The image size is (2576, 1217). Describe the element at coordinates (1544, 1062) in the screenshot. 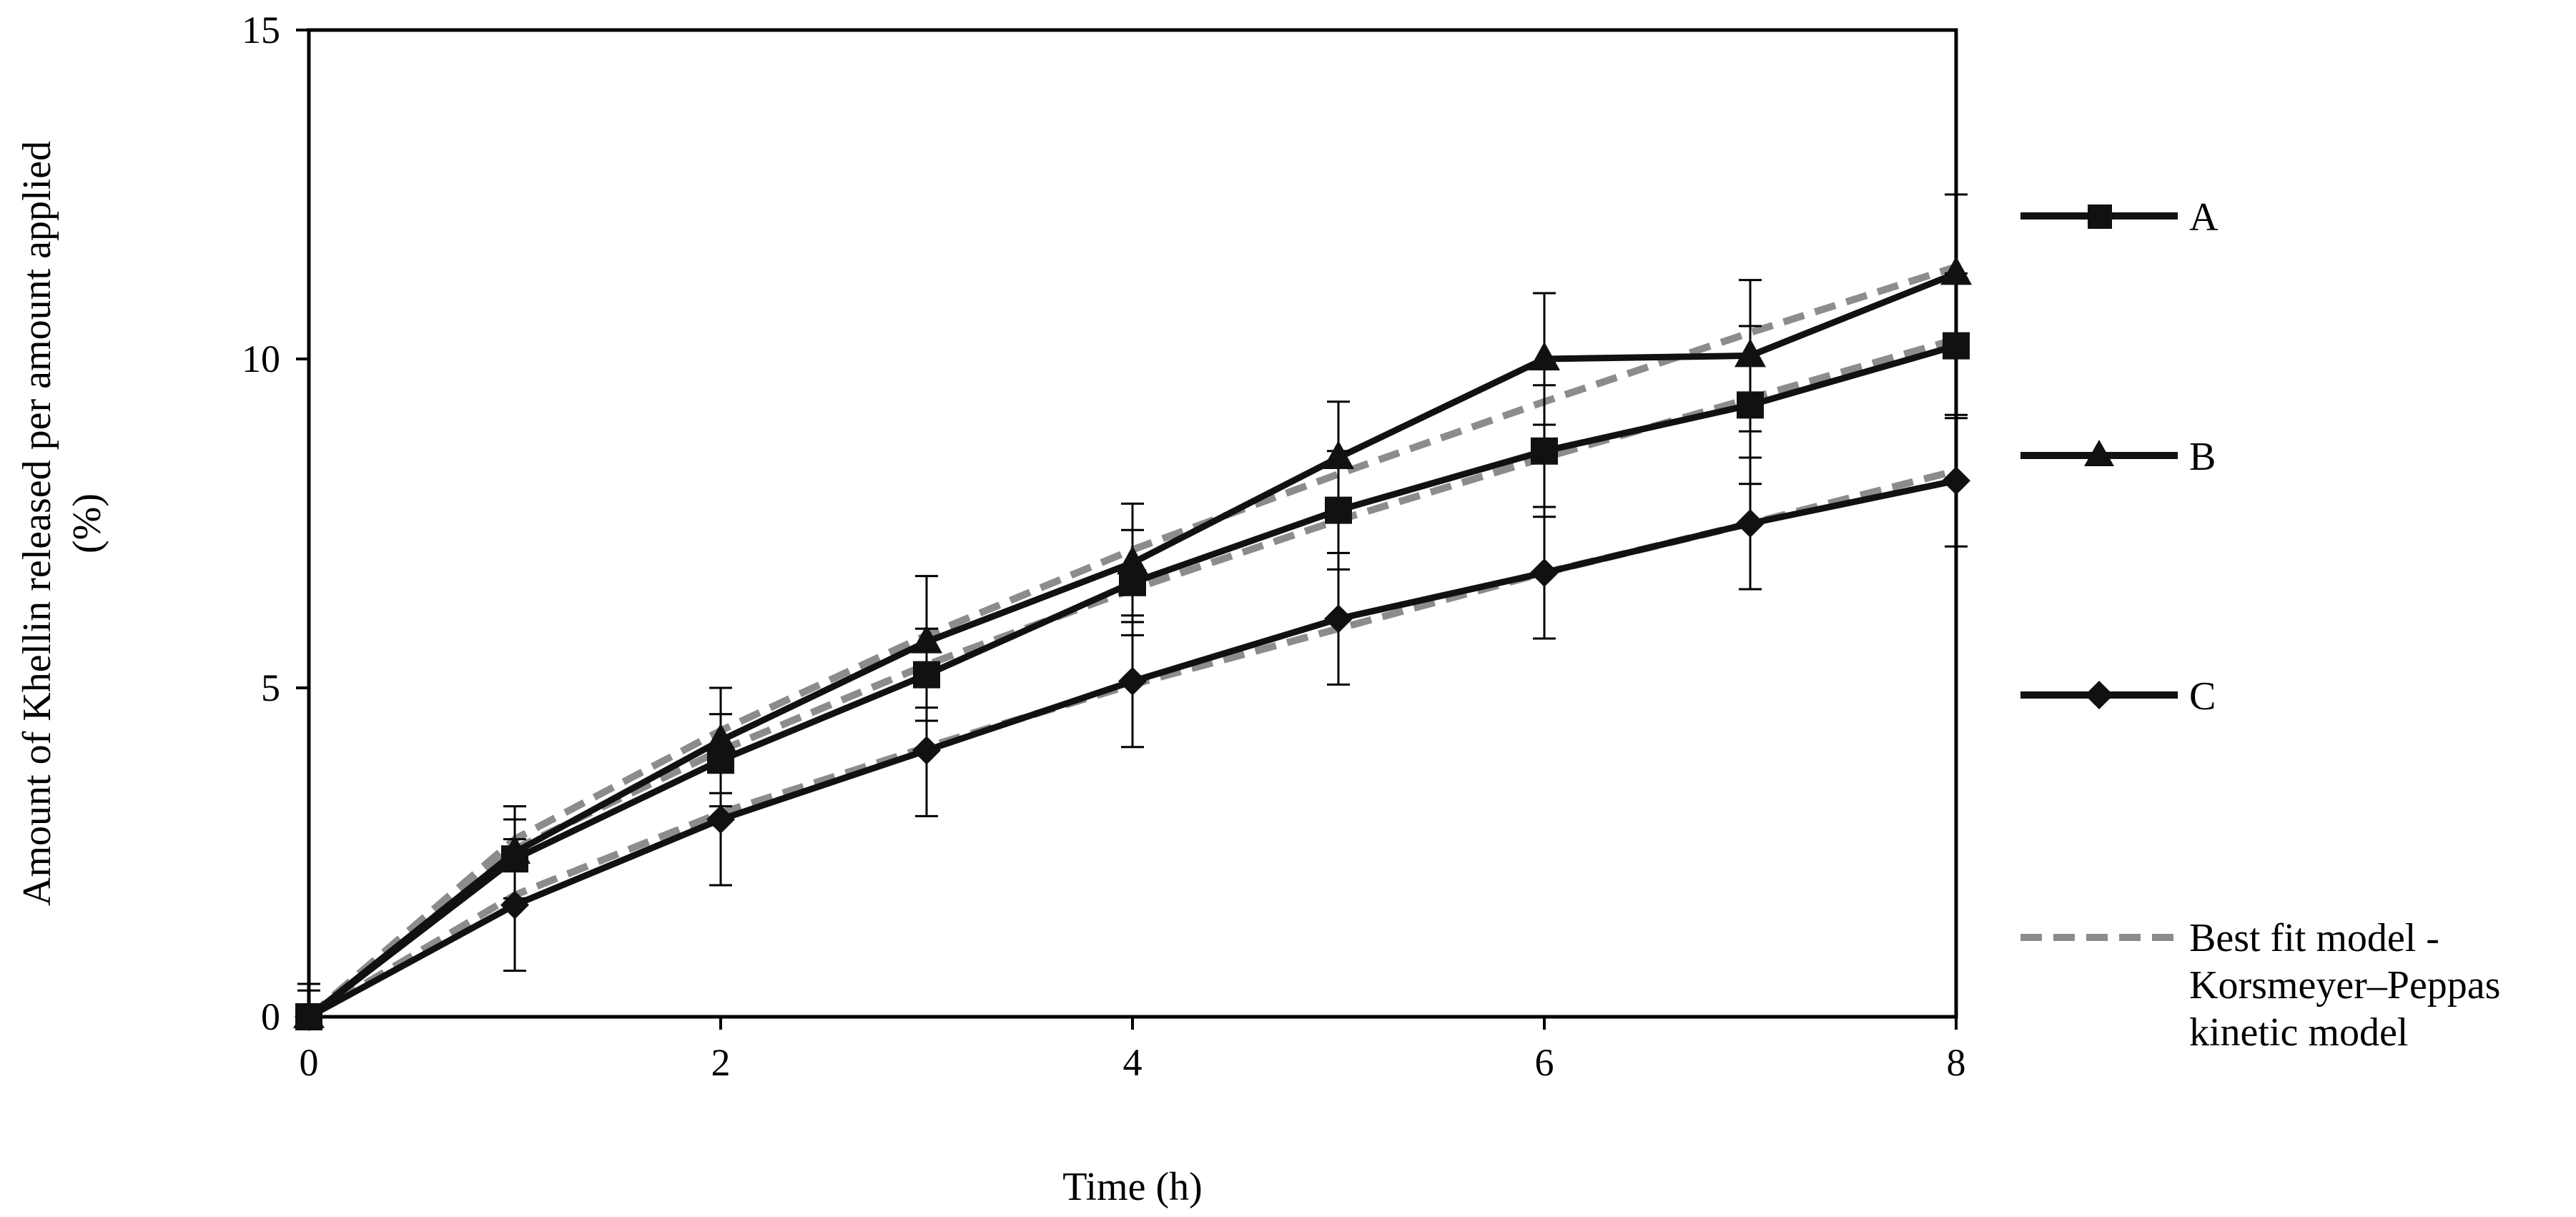

I see `x-tick-label-3: 6` at that location.